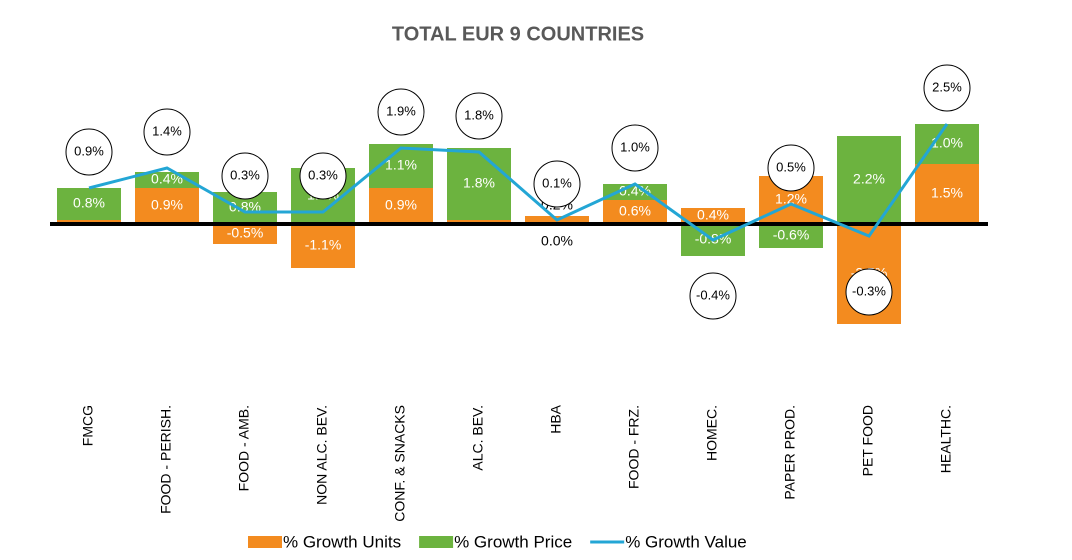 This screenshot has height=560, width=1072. I want to click on x-tick-label: ALC. BEV., so click(478, 438).